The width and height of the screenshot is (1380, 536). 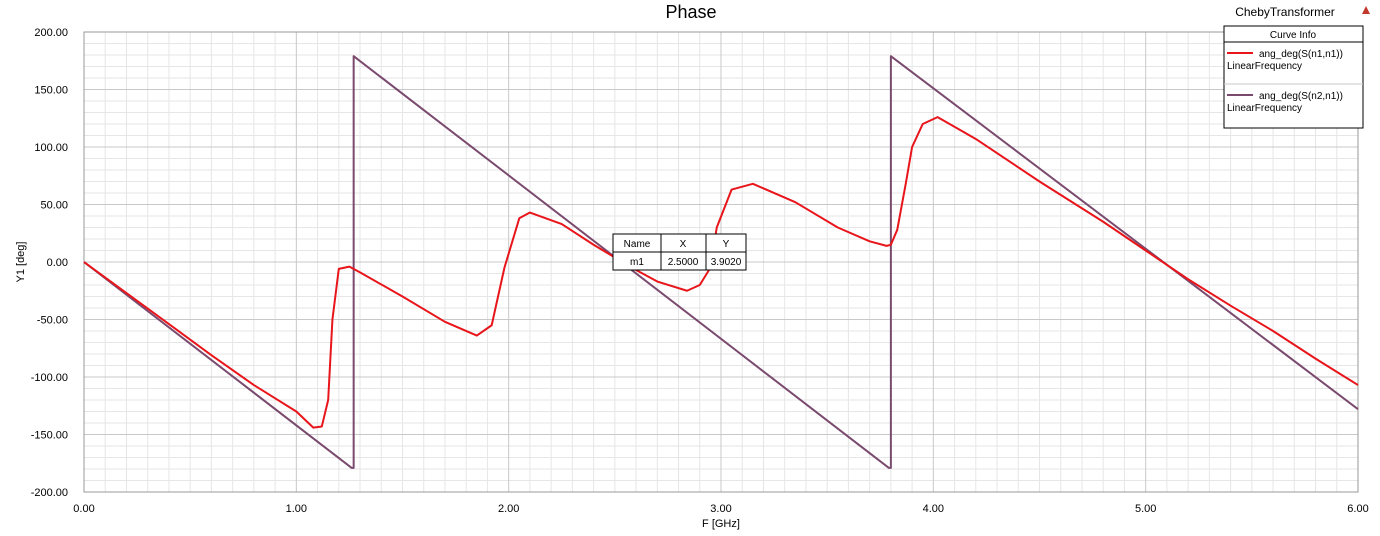 What do you see at coordinates (690, 12) in the screenshot?
I see `chart-title: Phase` at bounding box center [690, 12].